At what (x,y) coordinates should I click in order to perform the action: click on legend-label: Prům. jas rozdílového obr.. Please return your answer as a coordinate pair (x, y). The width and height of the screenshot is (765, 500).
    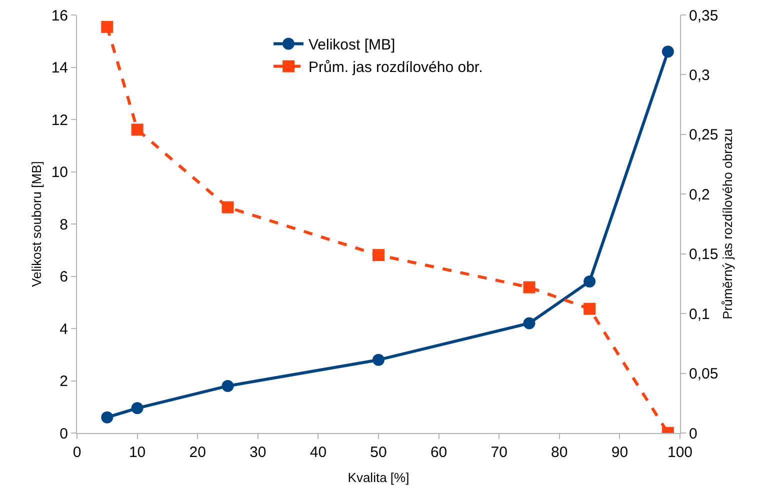
    Looking at the image, I should click on (395, 67).